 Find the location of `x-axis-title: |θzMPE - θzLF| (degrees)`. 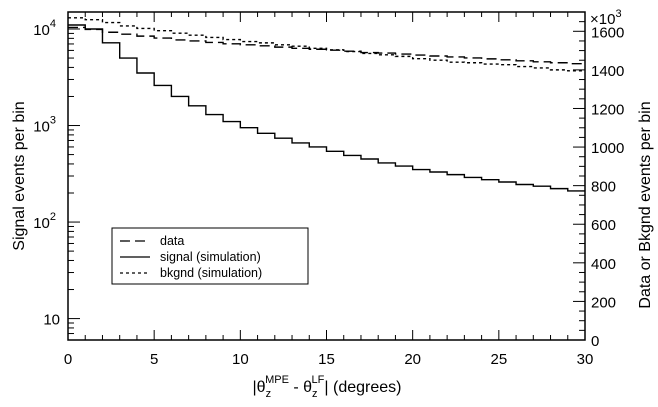

x-axis-title: |θzMPE - θzLF| (degrees) is located at coordinates (327, 387).